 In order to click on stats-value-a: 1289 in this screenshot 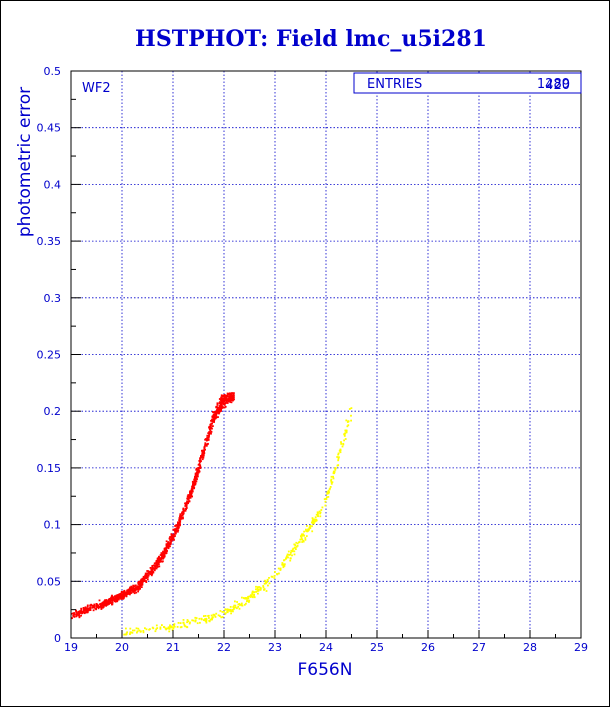, I will do `click(553, 84)`.